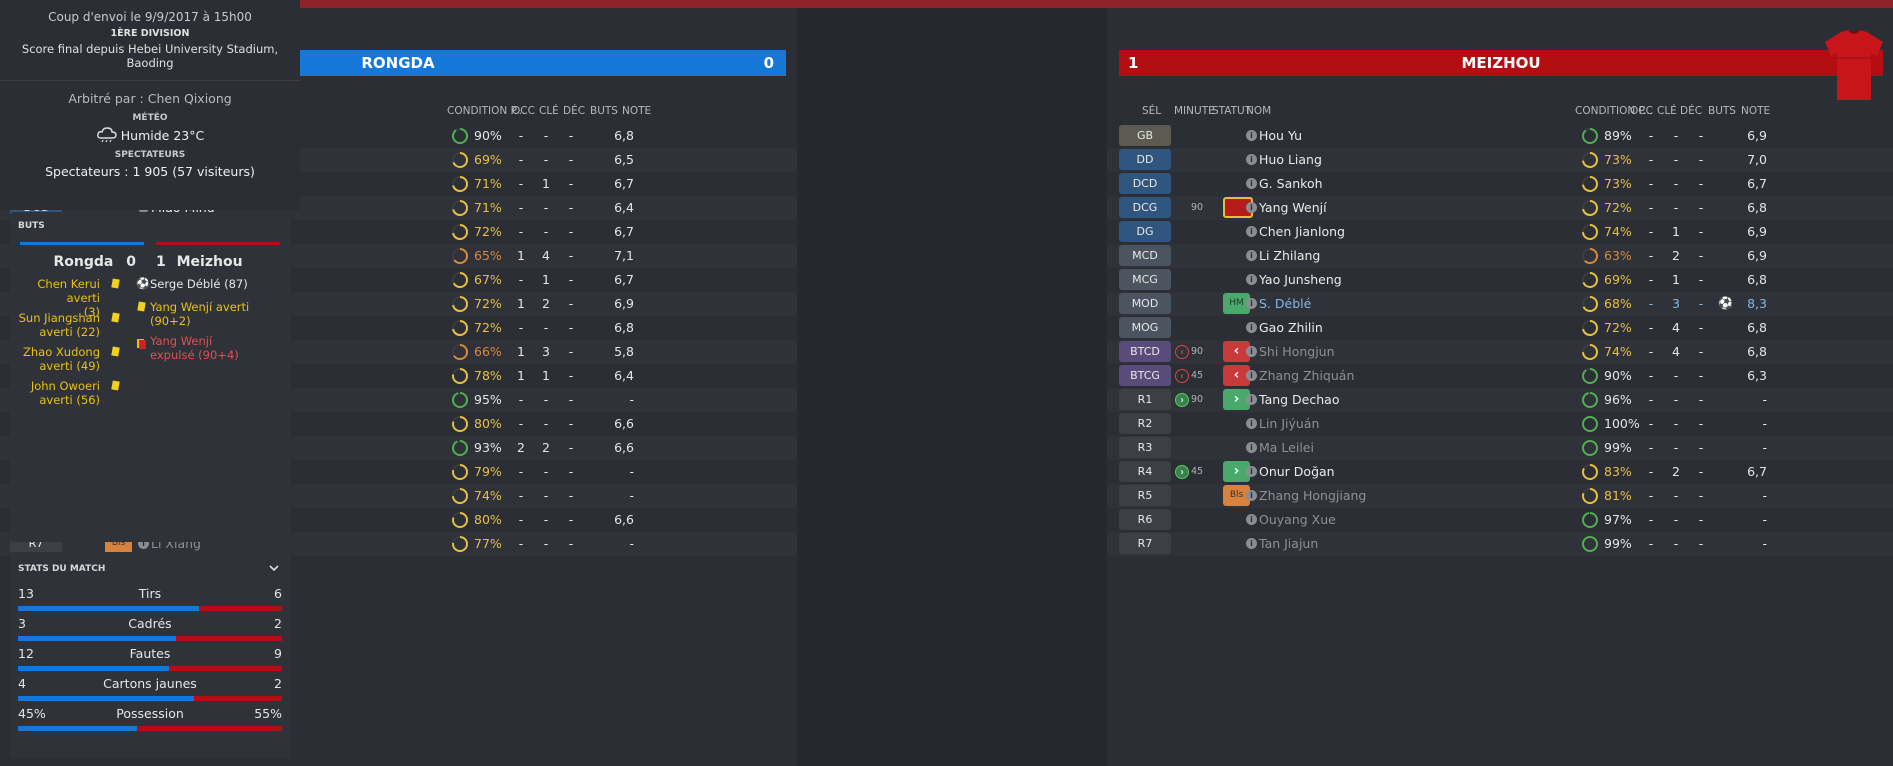 The image size is (1893, 766). What do you see at coordinates (215, 284) in the screenshot?
I see `away-event: Serge Déblé (87)` at bounding box center [215, 284].